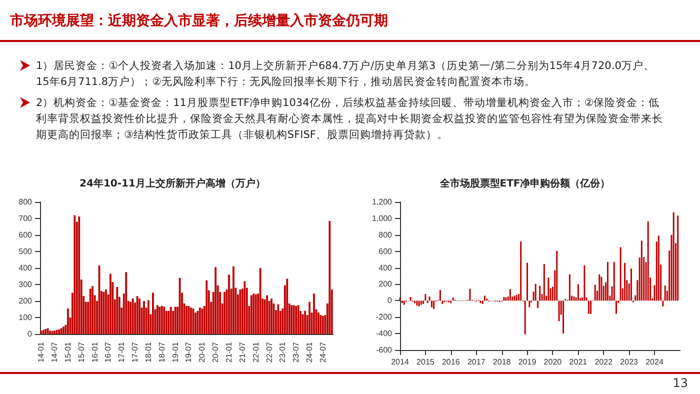 The image size is (700, 394). What do you see at coordinates (25, 284) in the screenshot?
I see `y-tick-label: 300` at bounding box center [25, 284].